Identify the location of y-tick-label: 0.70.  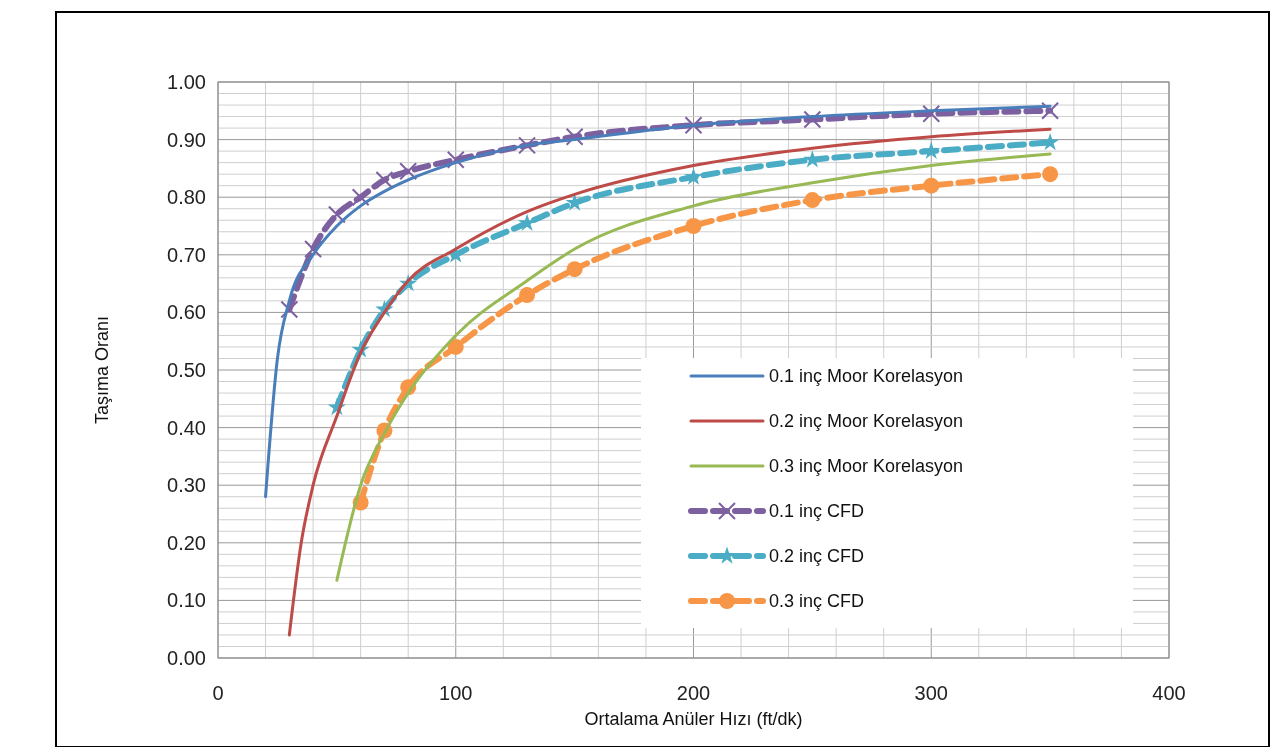
(186, 254).